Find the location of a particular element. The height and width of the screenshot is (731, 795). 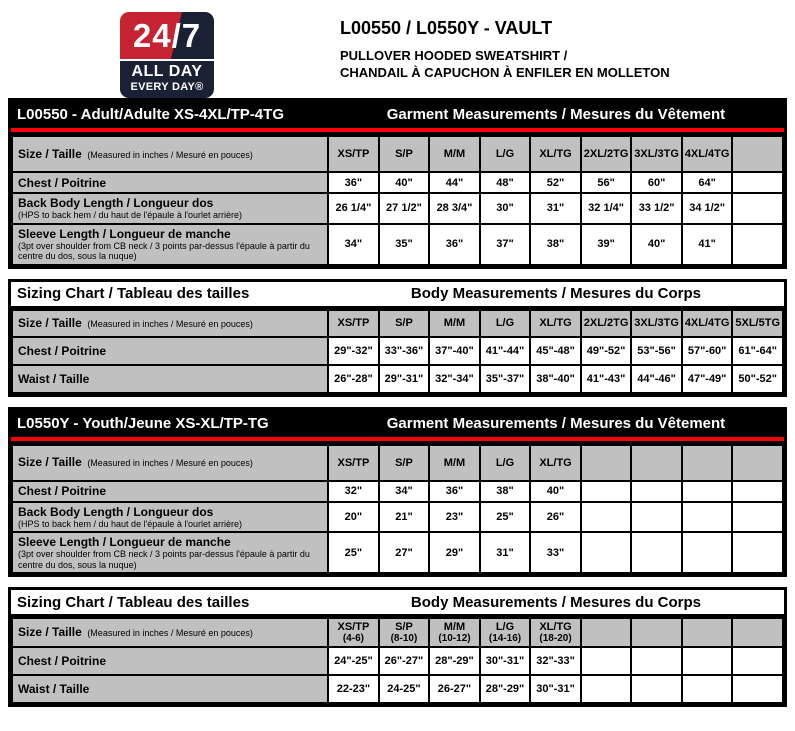

measurement-label-text: Waist / Taille is located at coordinates (54, 689).